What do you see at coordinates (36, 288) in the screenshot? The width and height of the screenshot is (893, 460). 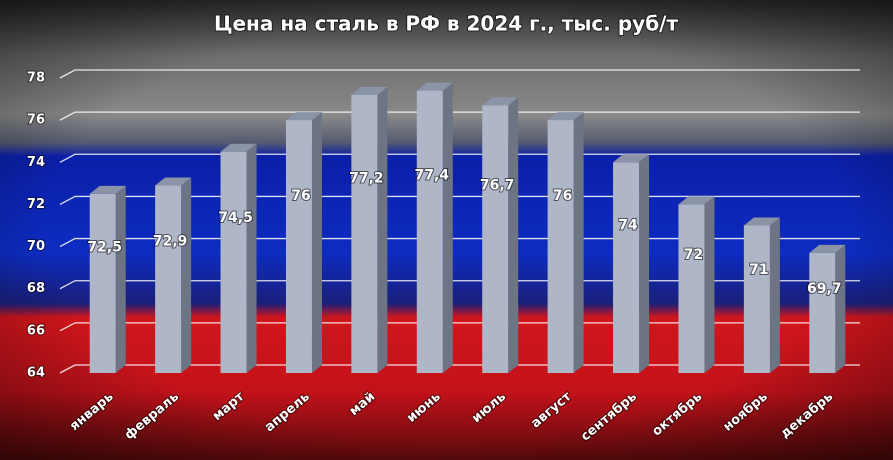 I see `y-tick-label: 68` at bounding box center [36, 288].